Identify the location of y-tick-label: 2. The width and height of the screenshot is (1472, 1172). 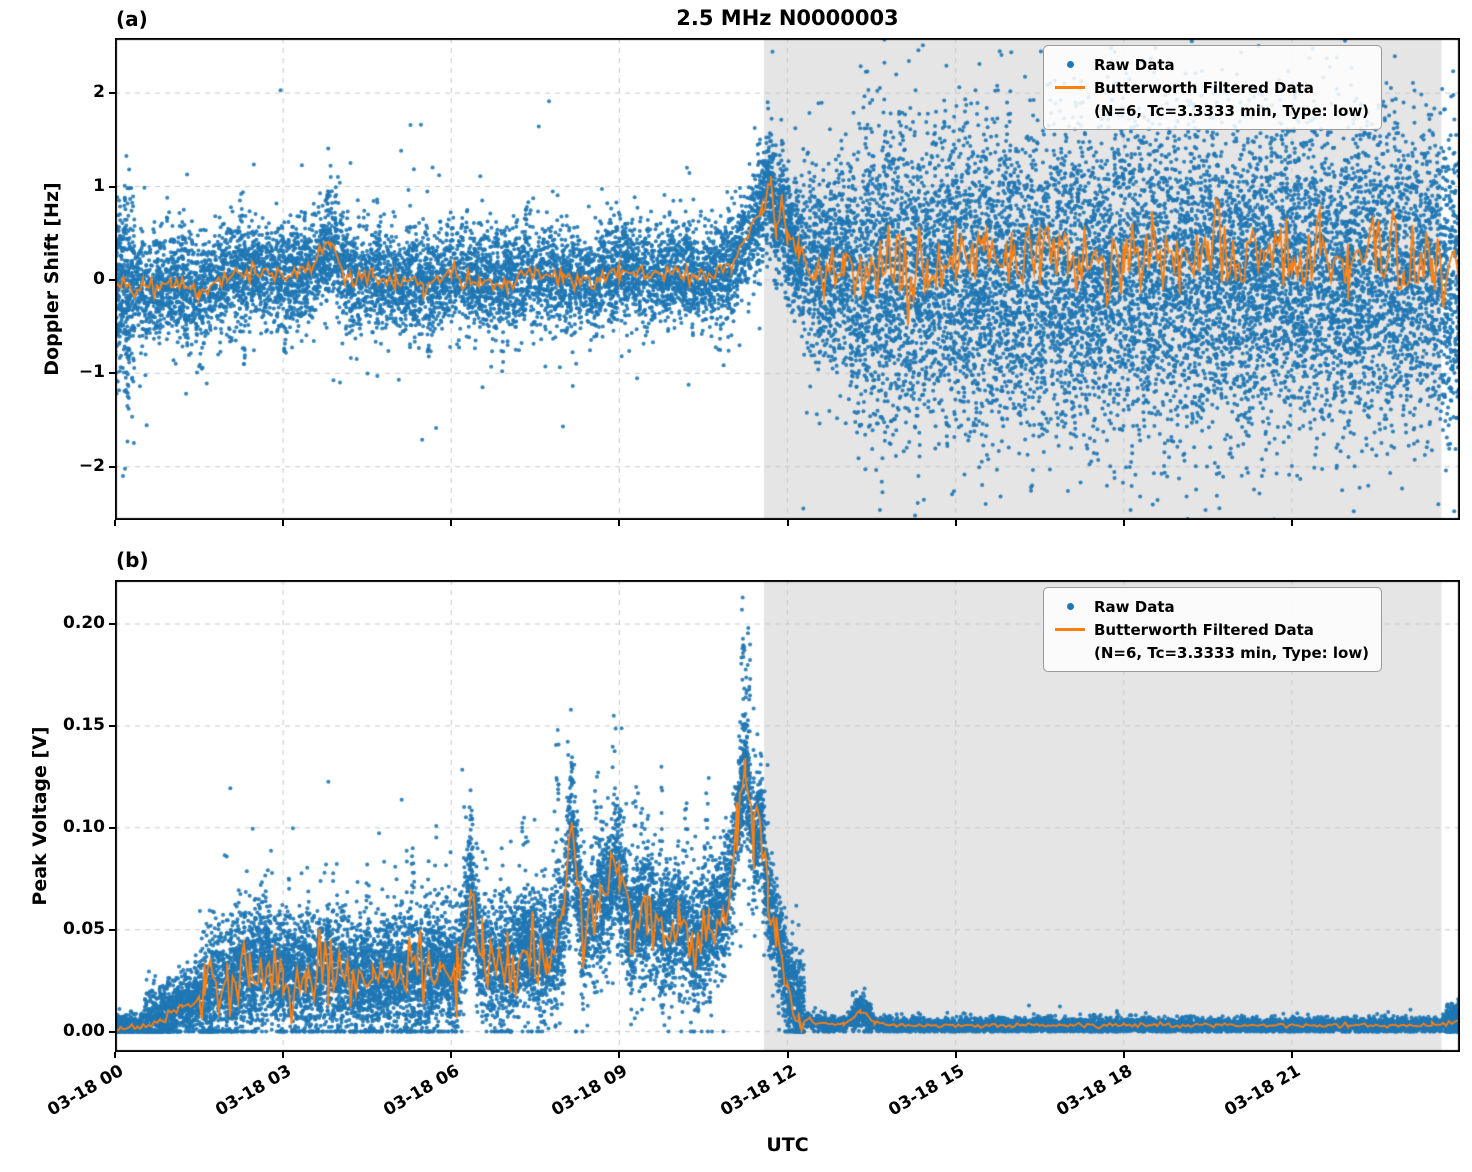
(99, 92).